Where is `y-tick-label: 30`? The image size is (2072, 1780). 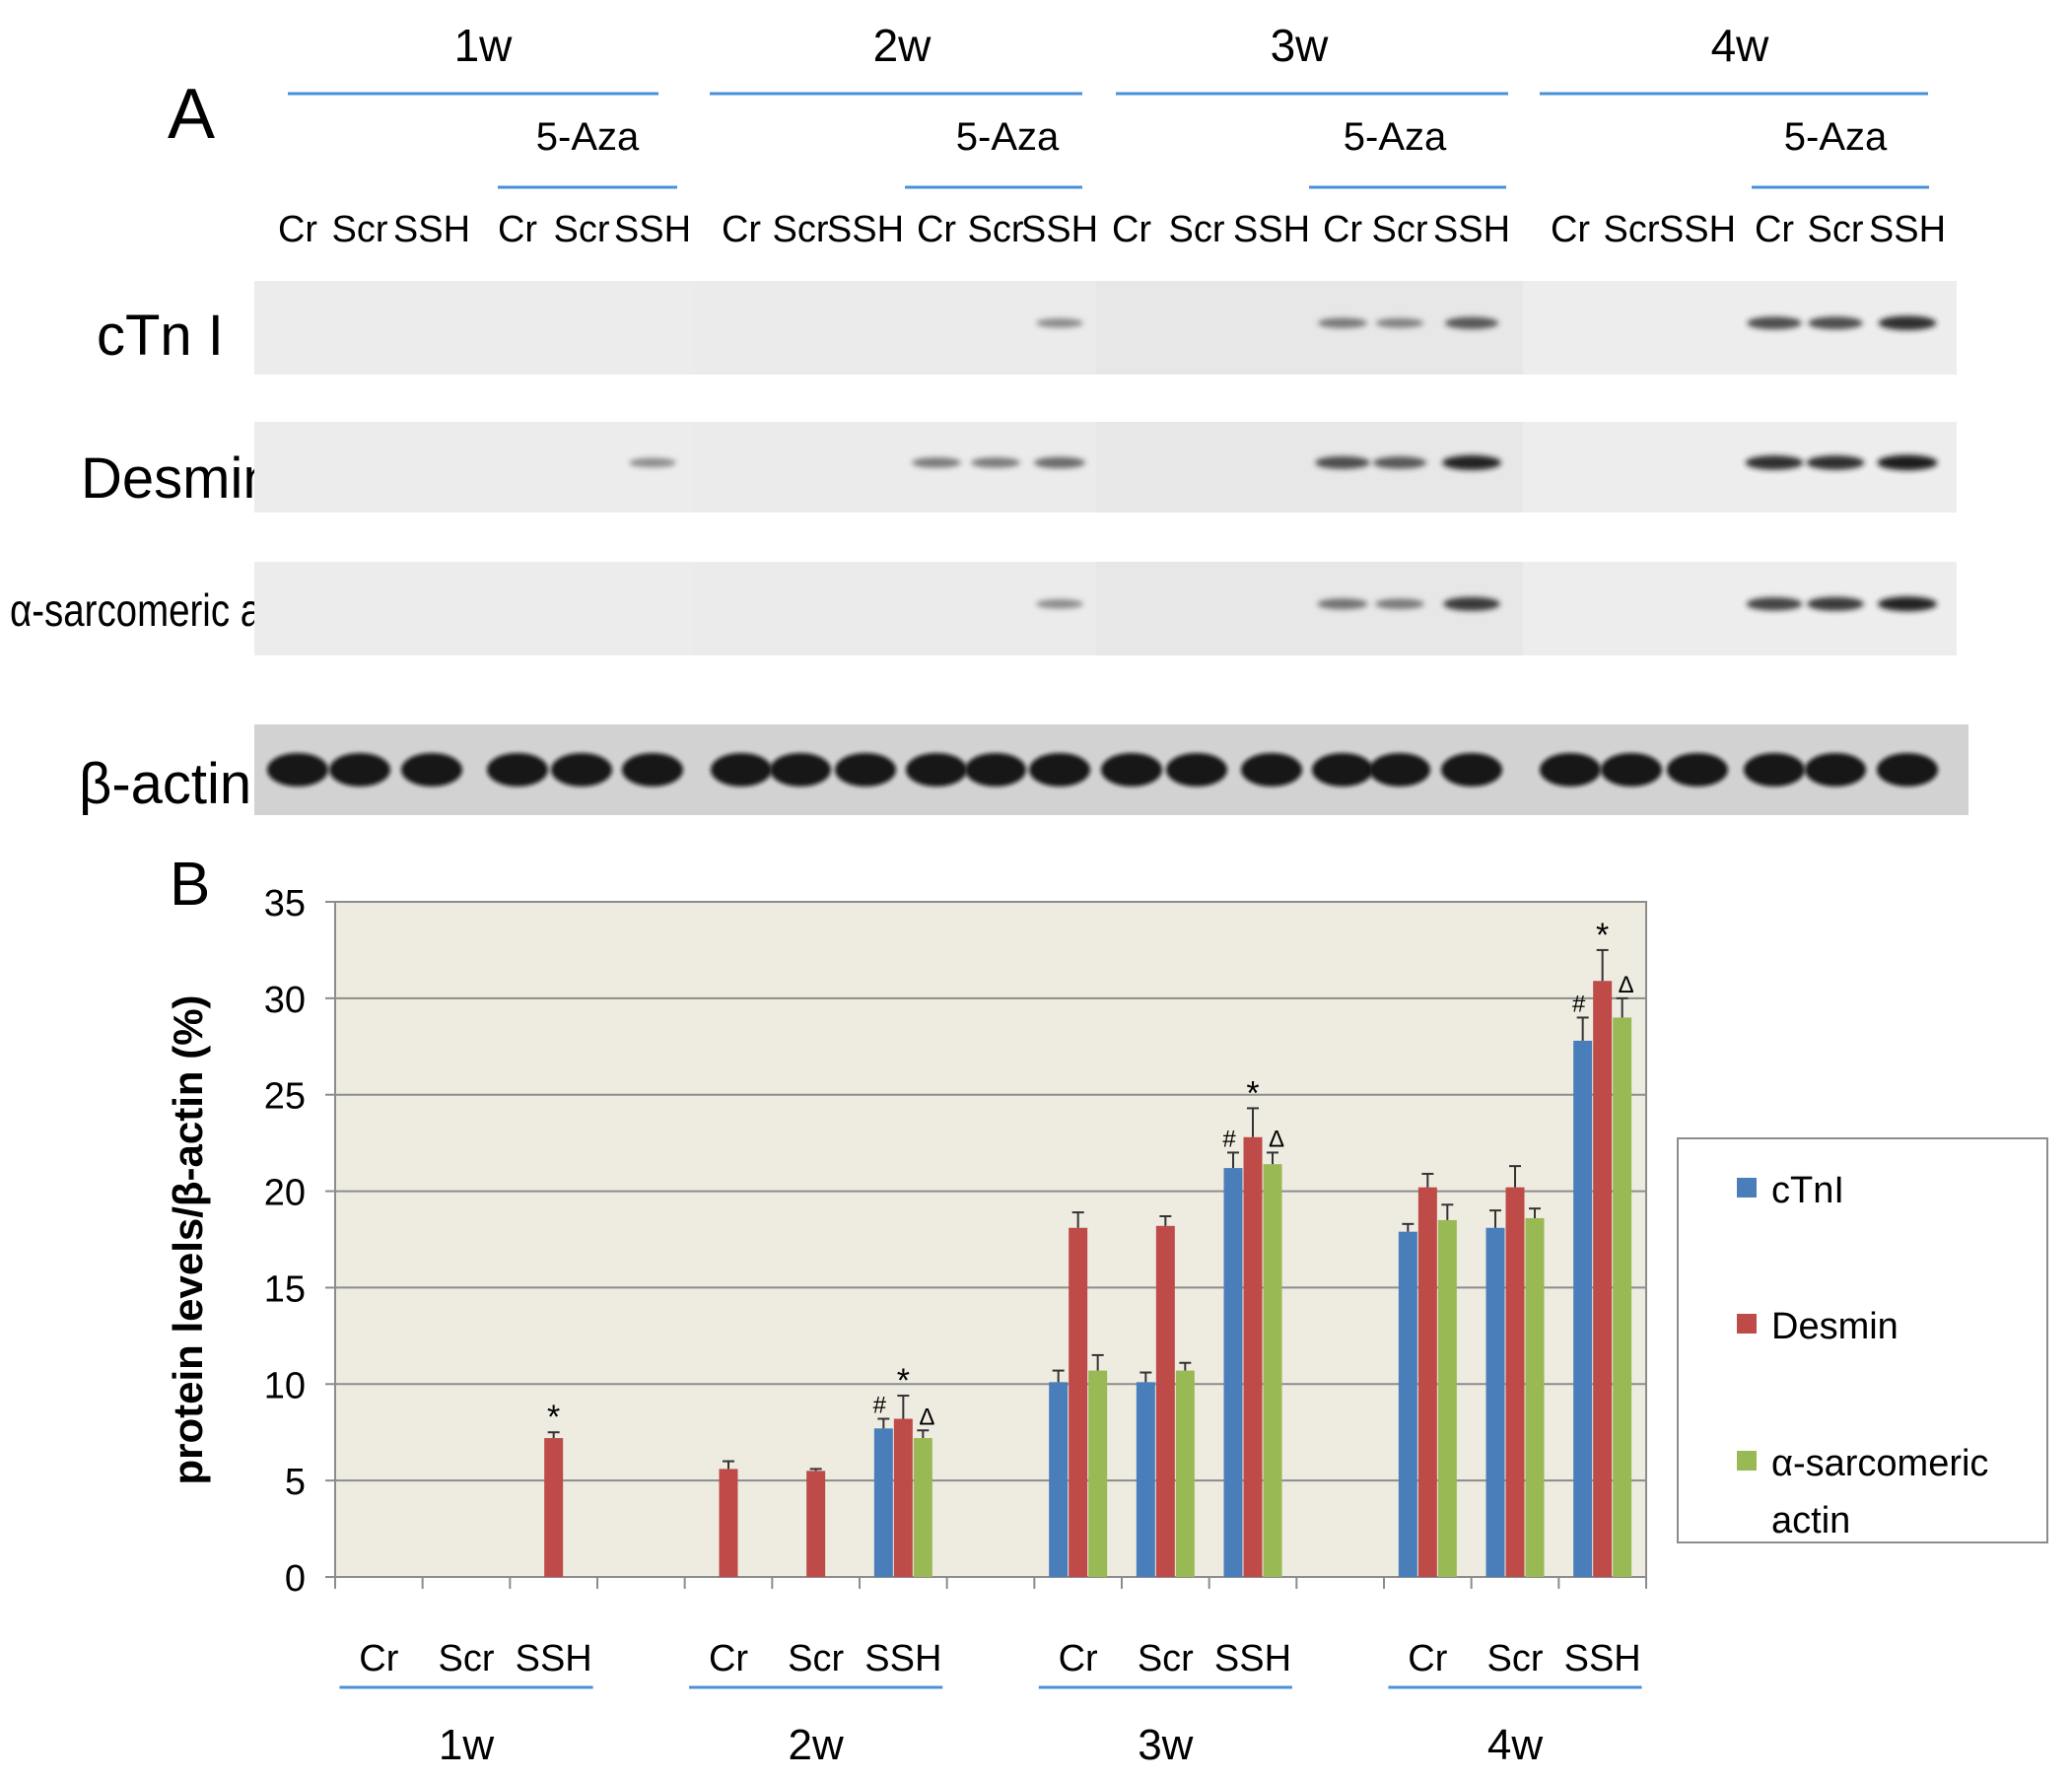 y-tick-label: 30 is located at coordinates (285, 1001).